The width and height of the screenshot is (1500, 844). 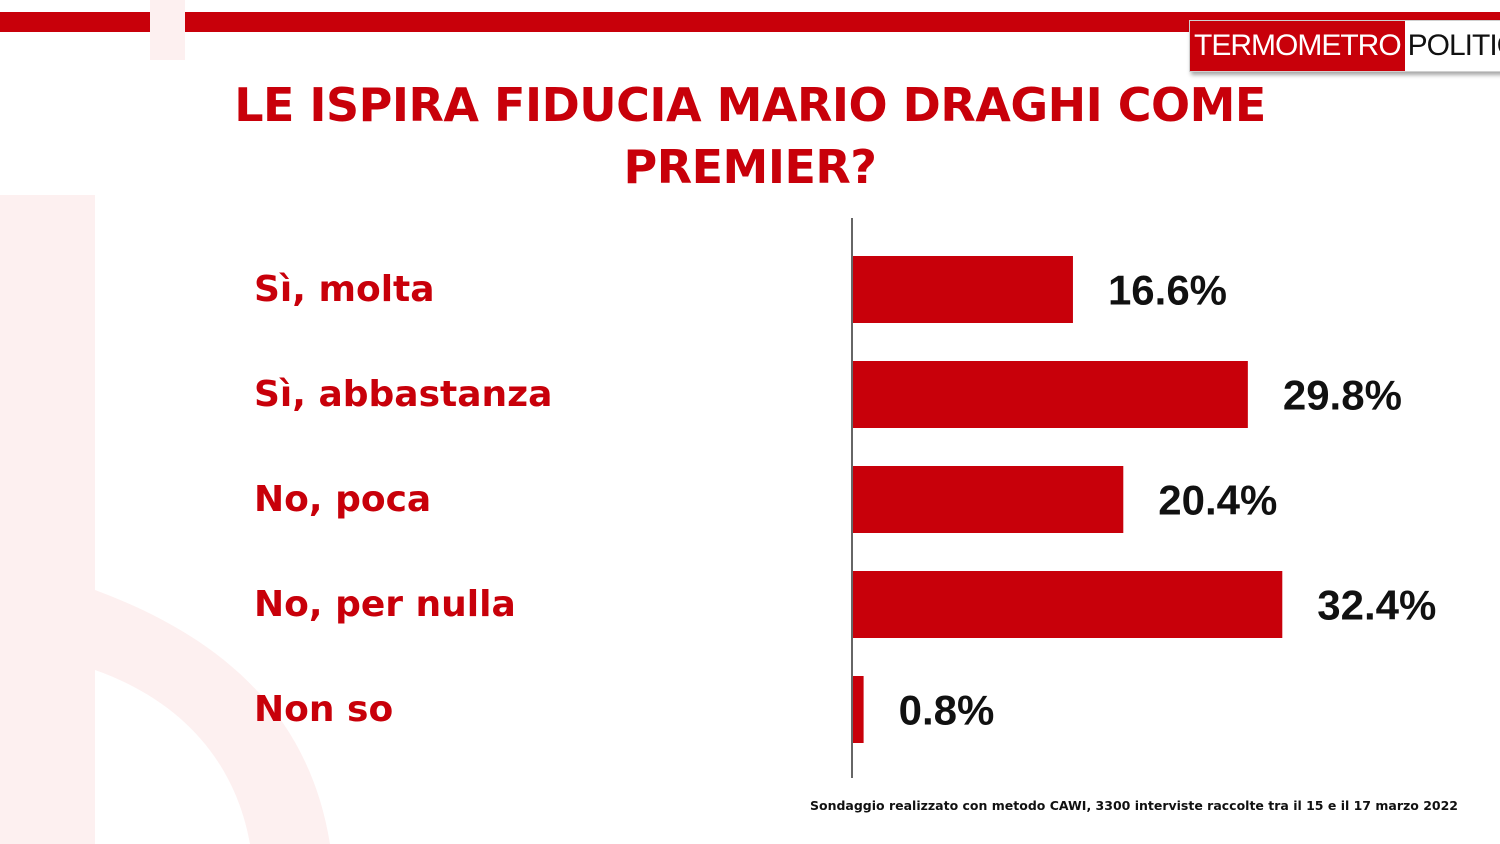 What do you see at coordinates (403, 394) in the screenshot?
I see `category-label: Sì, abbastanza` at bounding box center [403, 394].